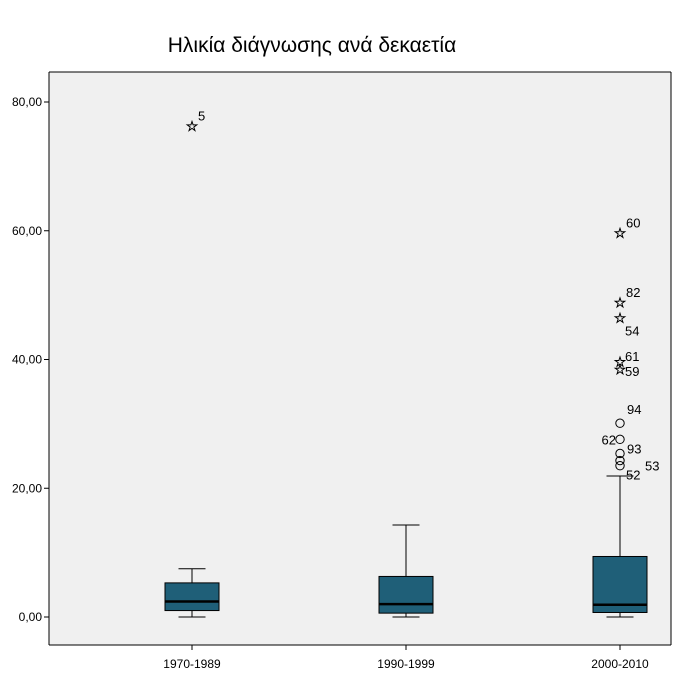  Describe the element at coordinates (27, 360) in the screenshot. I see `y-tick-label: 40,00` at that location.